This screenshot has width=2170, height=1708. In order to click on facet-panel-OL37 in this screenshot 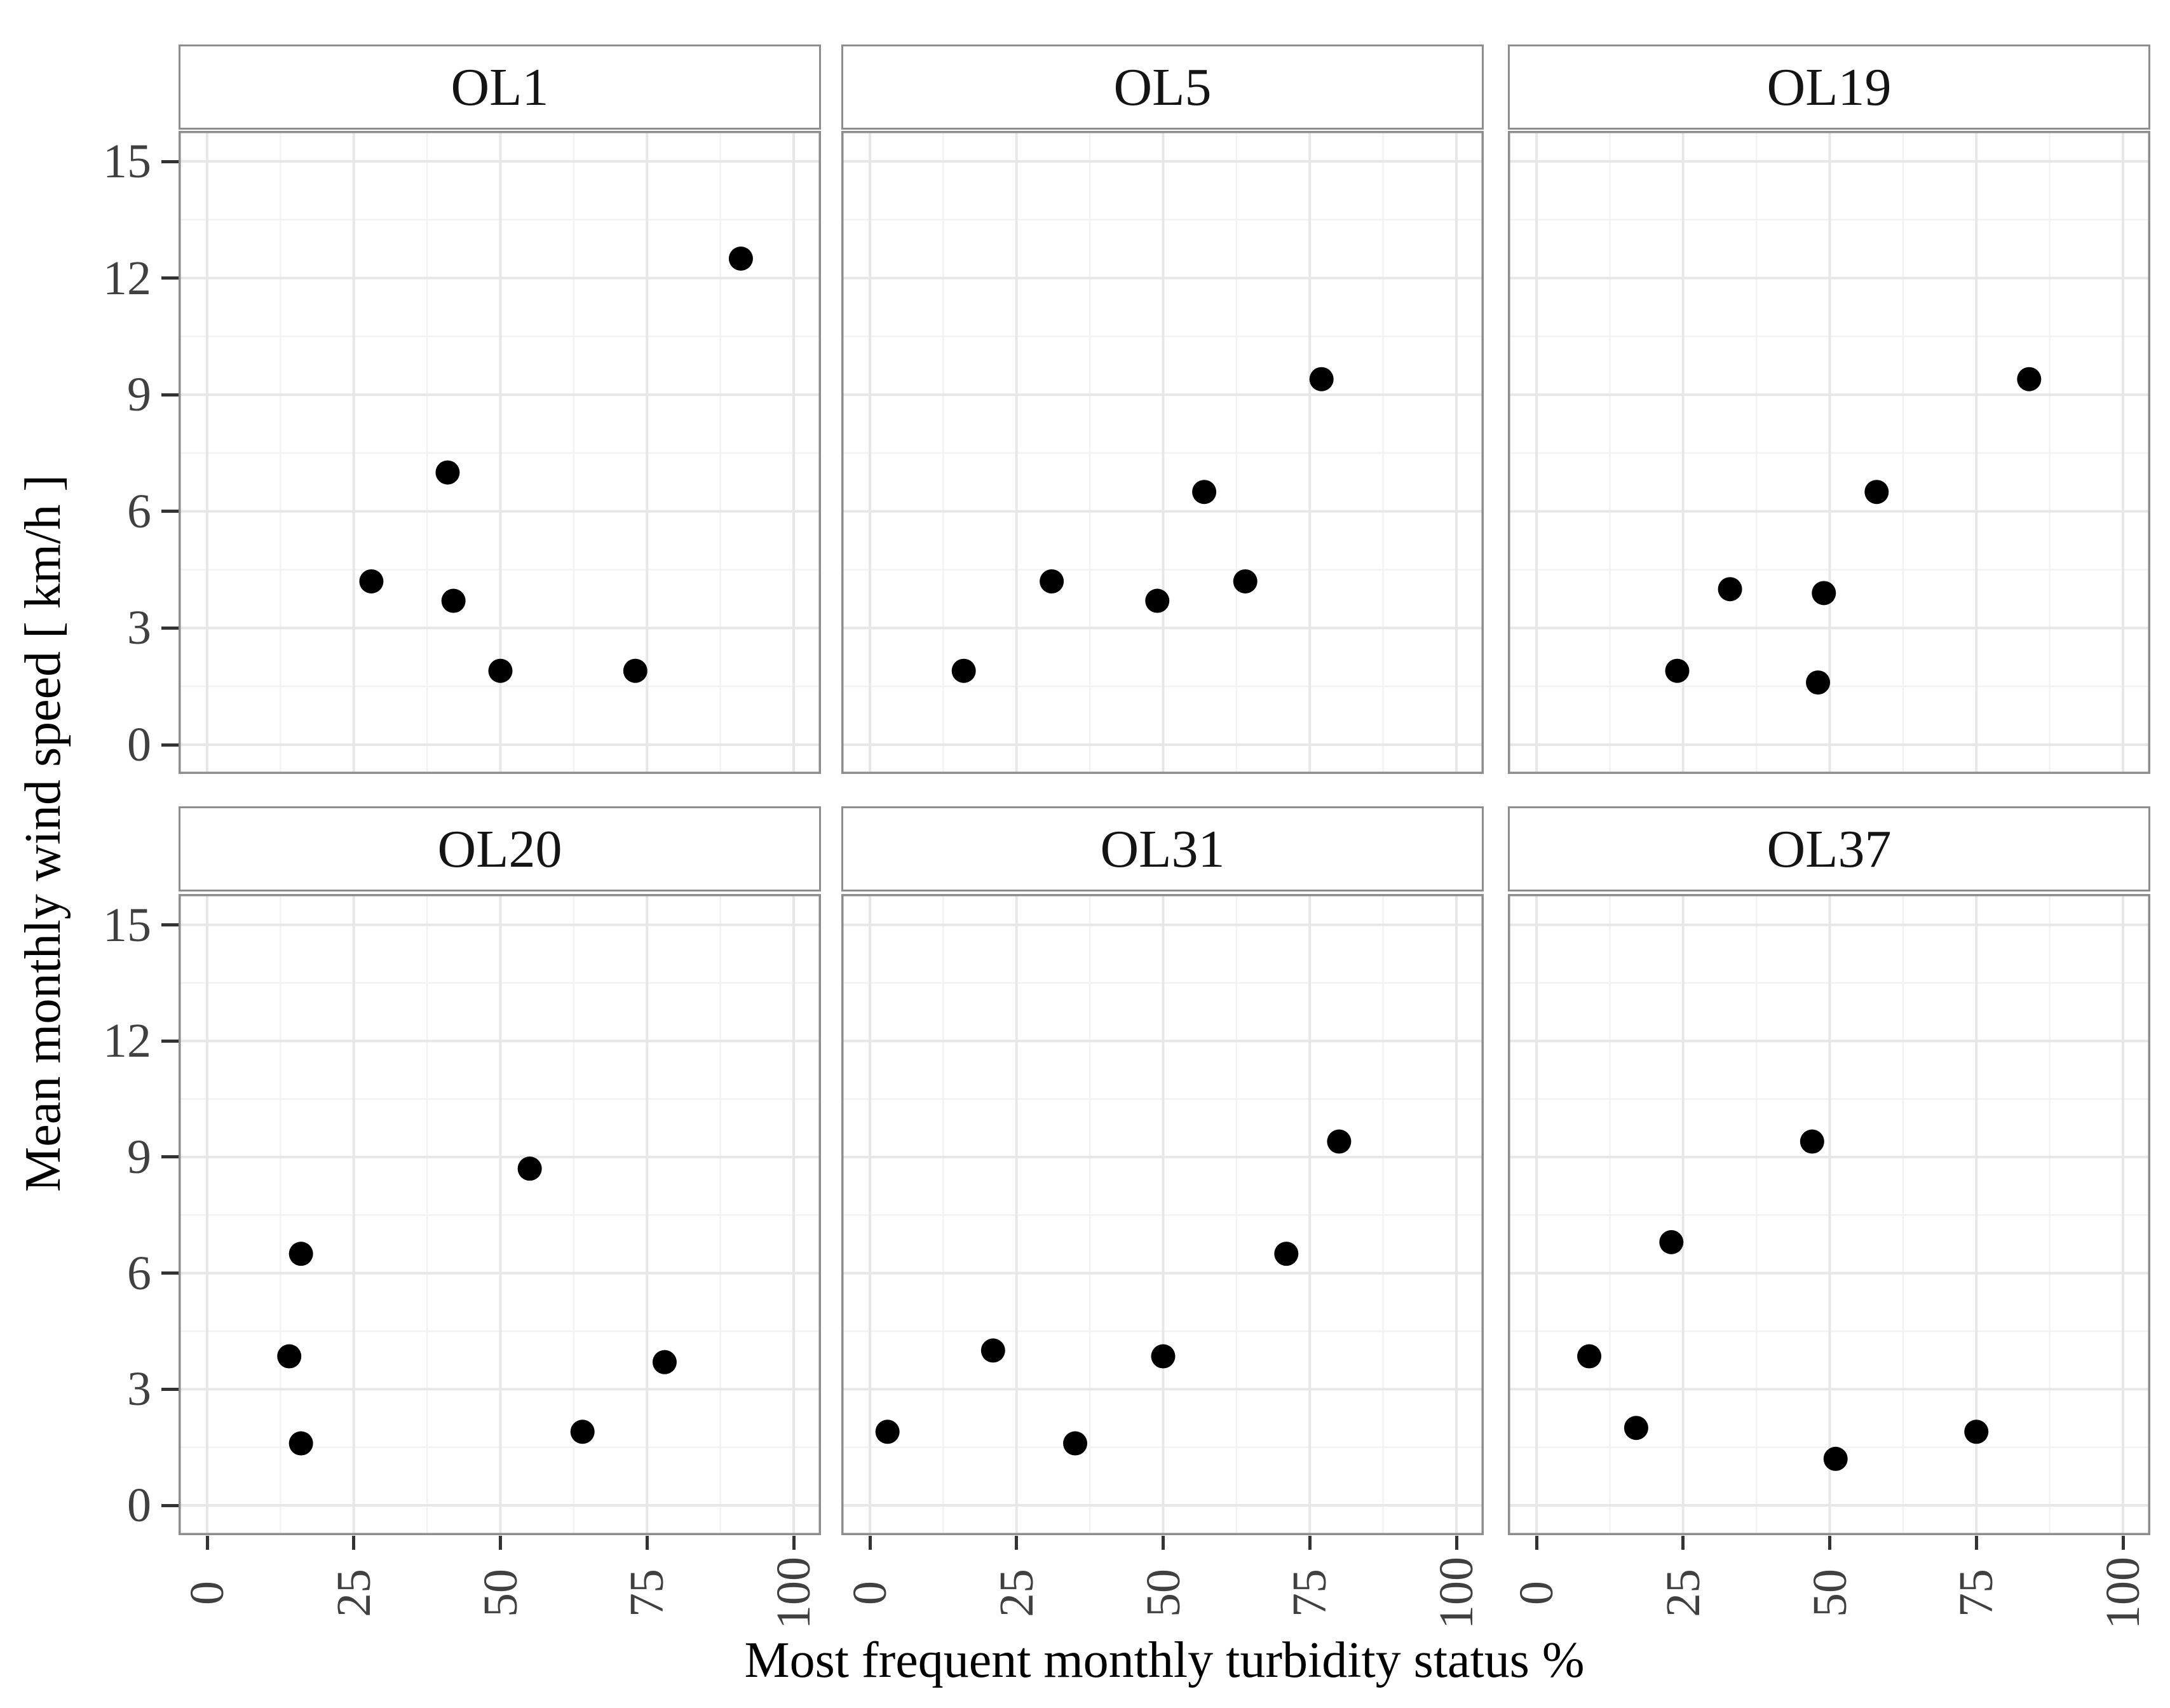, I will do `click(1829, 1214)`.